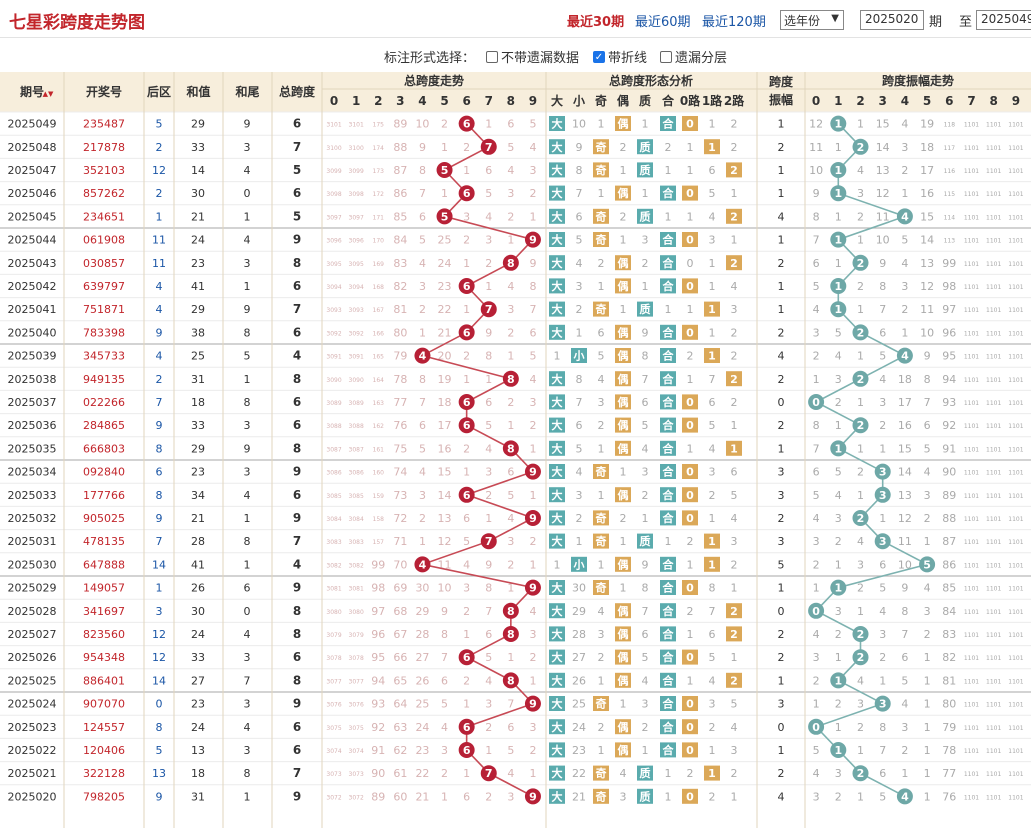  What do you see at coordinates (883, 495) in the screenshot?
I see `amp-ball-label: 3` at bounding box center [883, 495].